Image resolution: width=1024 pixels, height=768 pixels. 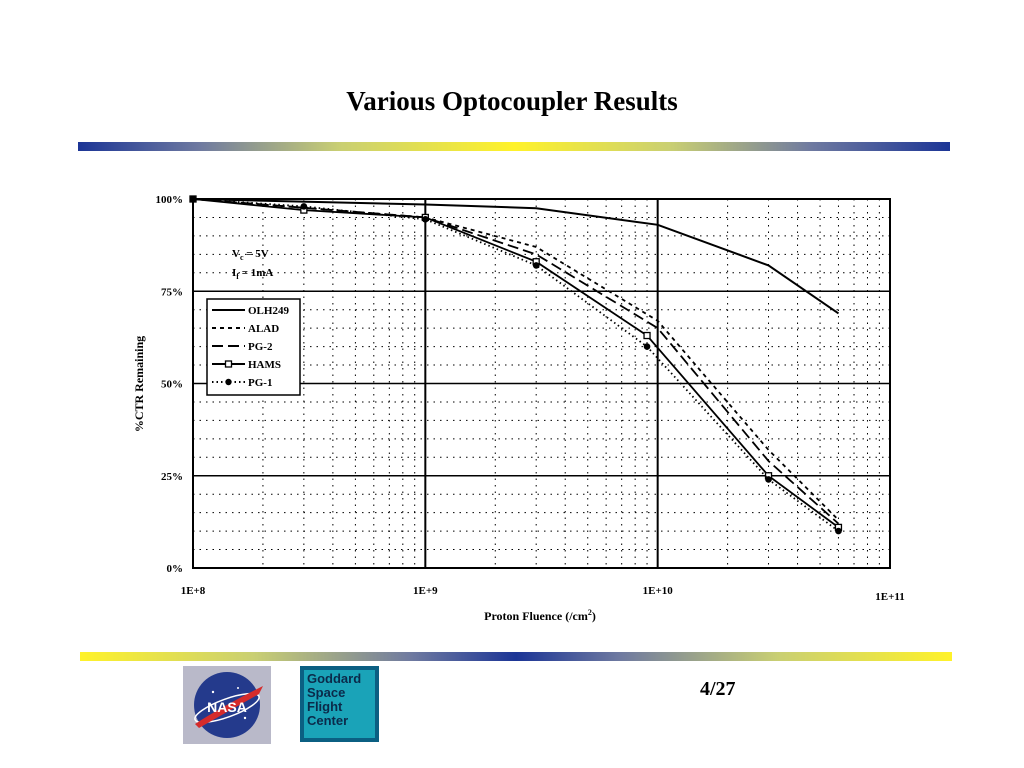 I want to click on slide-title: Various Optocoupler Results, so click(x=512, y=101).